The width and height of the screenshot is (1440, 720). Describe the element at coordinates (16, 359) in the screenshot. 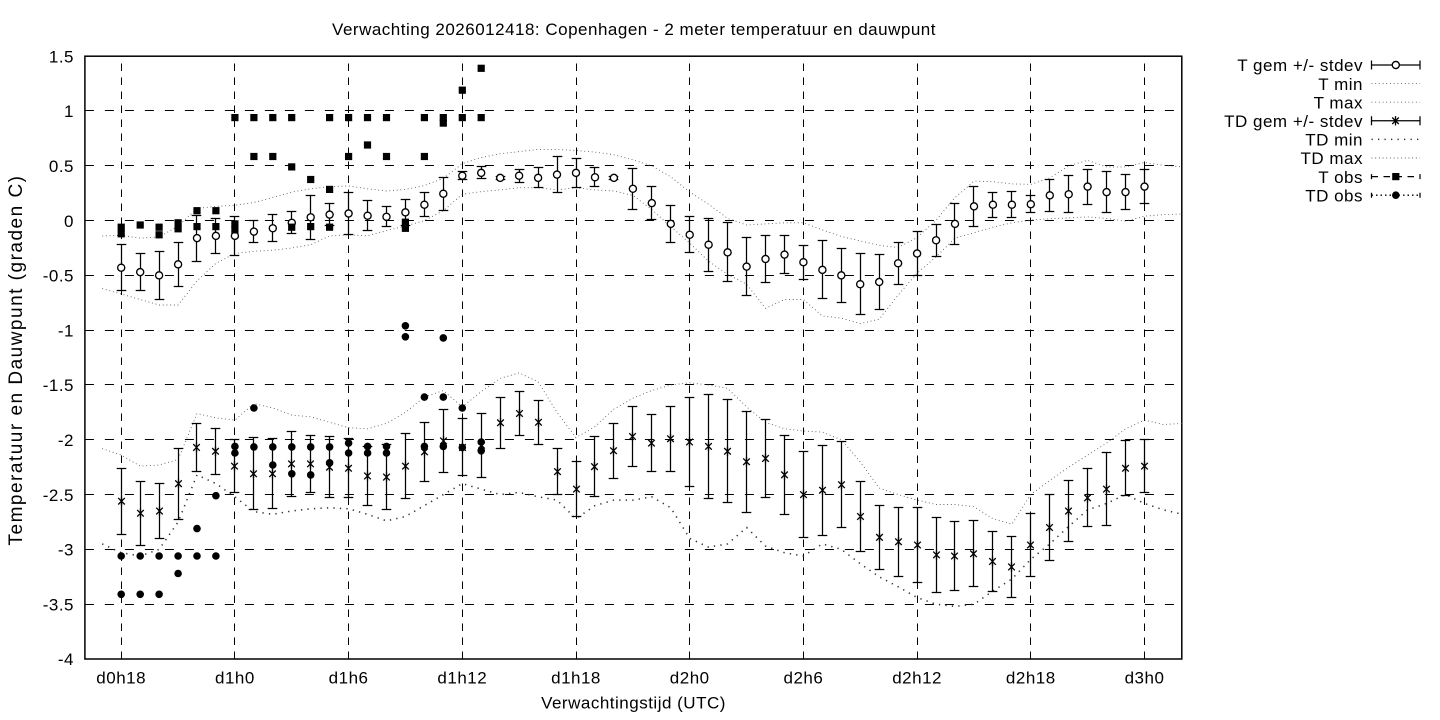

I see `svg-text:Temperatuur en Dauwpunt (grade: Temperatuur en Dauwpunt (graden C)` at that location.